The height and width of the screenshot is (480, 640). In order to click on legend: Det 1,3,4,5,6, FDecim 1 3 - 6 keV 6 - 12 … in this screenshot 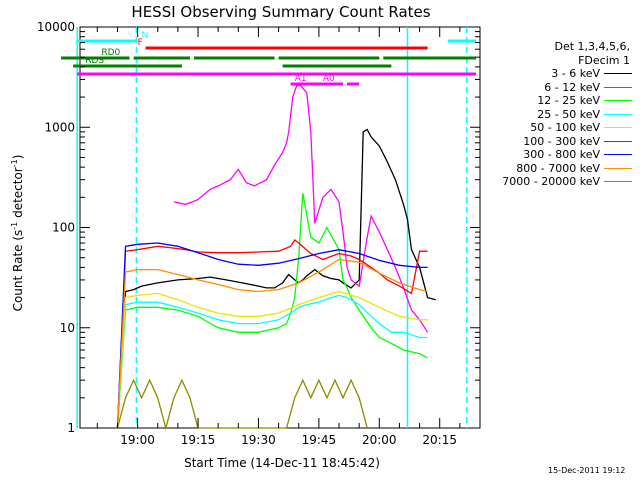, I will do `click(558, 114)`.